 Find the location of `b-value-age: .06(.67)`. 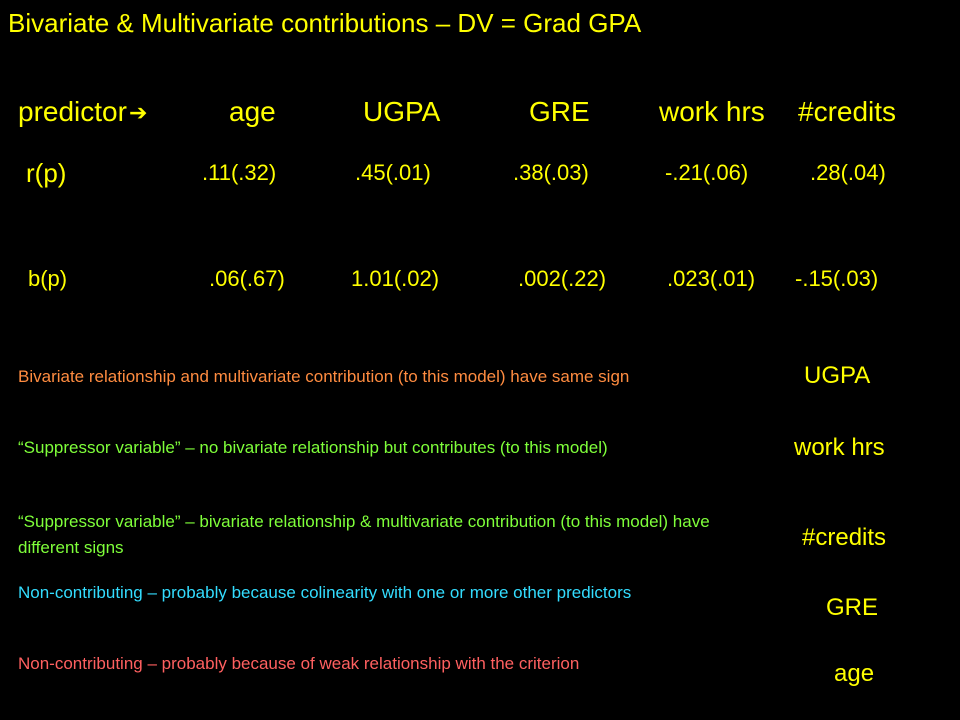

b-value-age: .06(.67) is located at coordinates (247, 278).